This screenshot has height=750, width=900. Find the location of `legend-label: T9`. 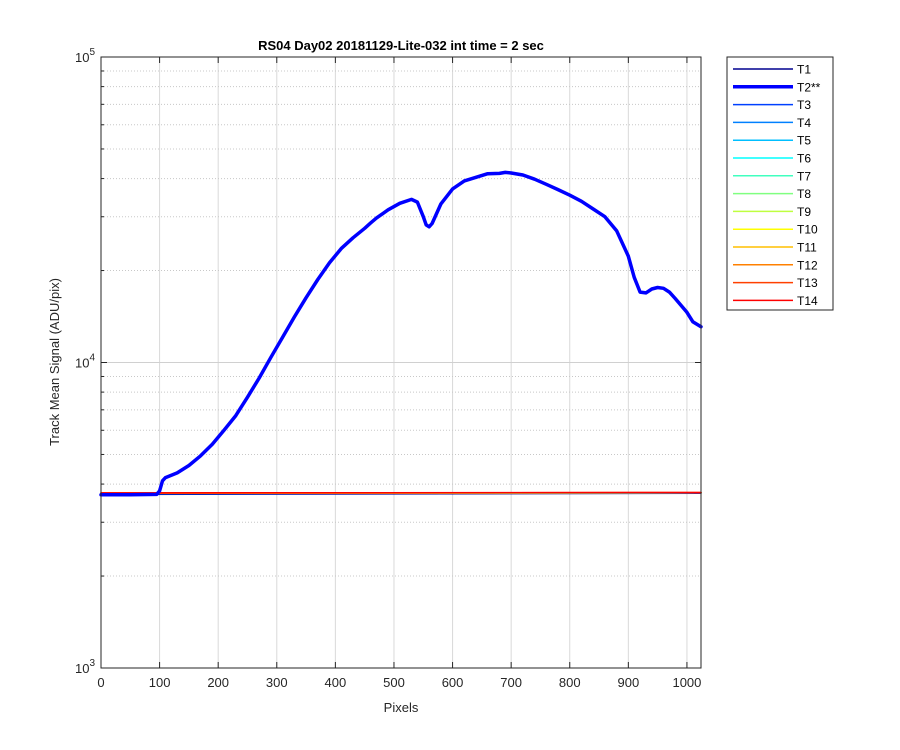

legend-label: T9 is located at coordinates (804, 212).